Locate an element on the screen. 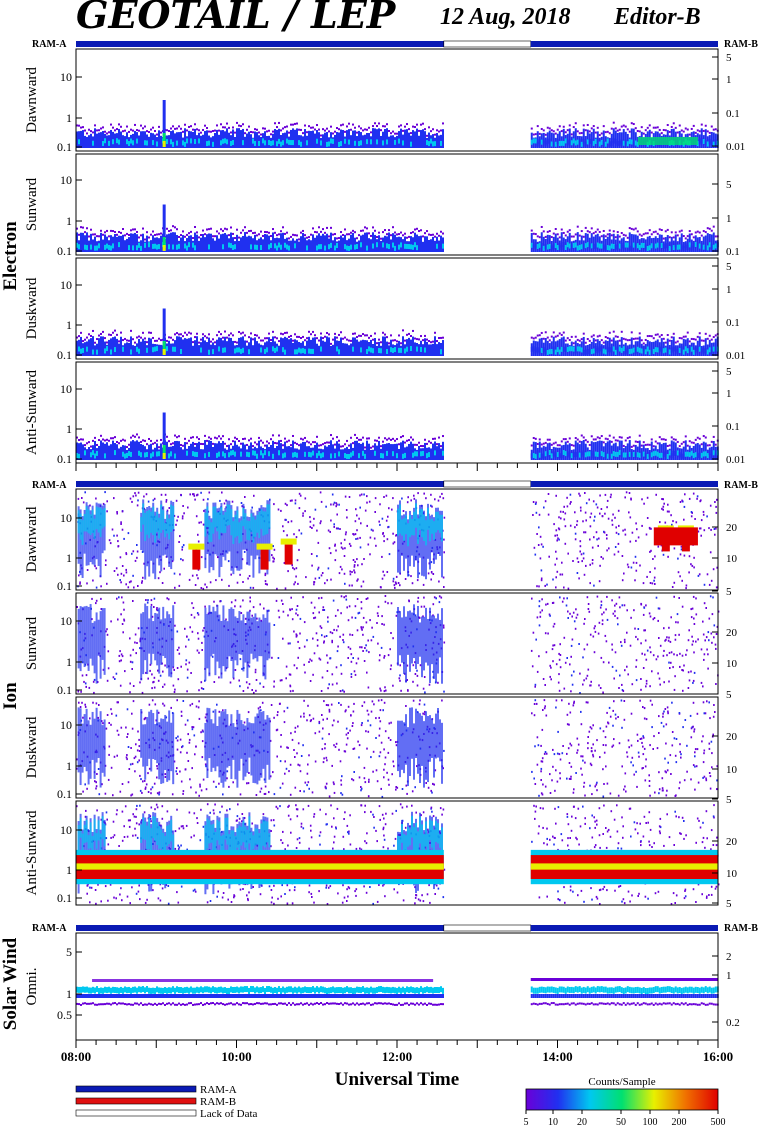 This screenshot has width=762, height=1128. spectrogram-enhancement is located at coordinates (667, 141).